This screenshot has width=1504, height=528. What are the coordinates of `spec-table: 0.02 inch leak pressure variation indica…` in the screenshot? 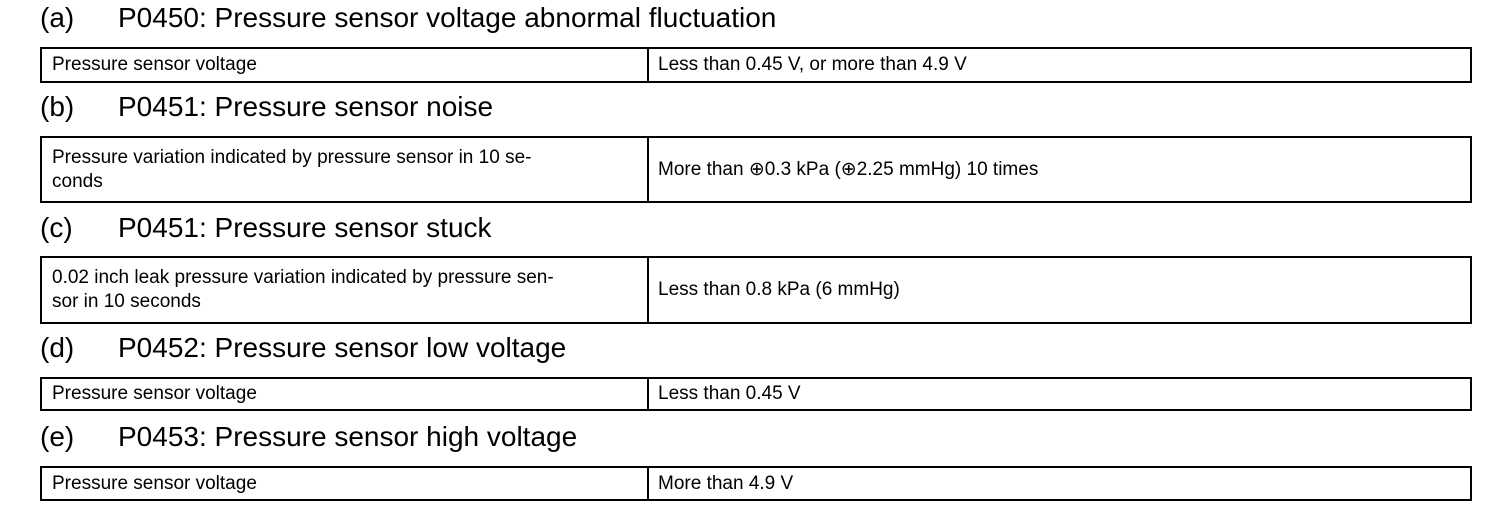 It's located at (756, 290).